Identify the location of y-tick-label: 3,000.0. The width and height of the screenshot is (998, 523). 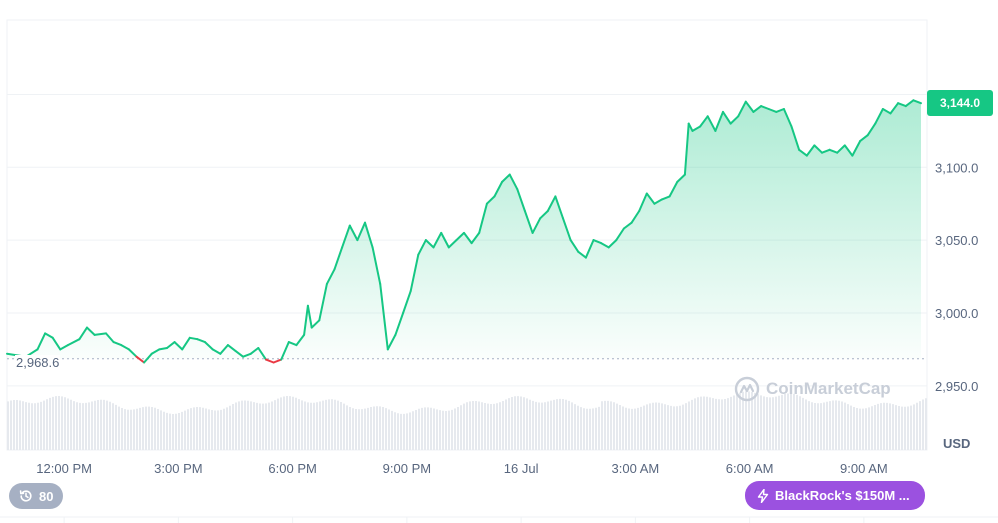
(956, 313).